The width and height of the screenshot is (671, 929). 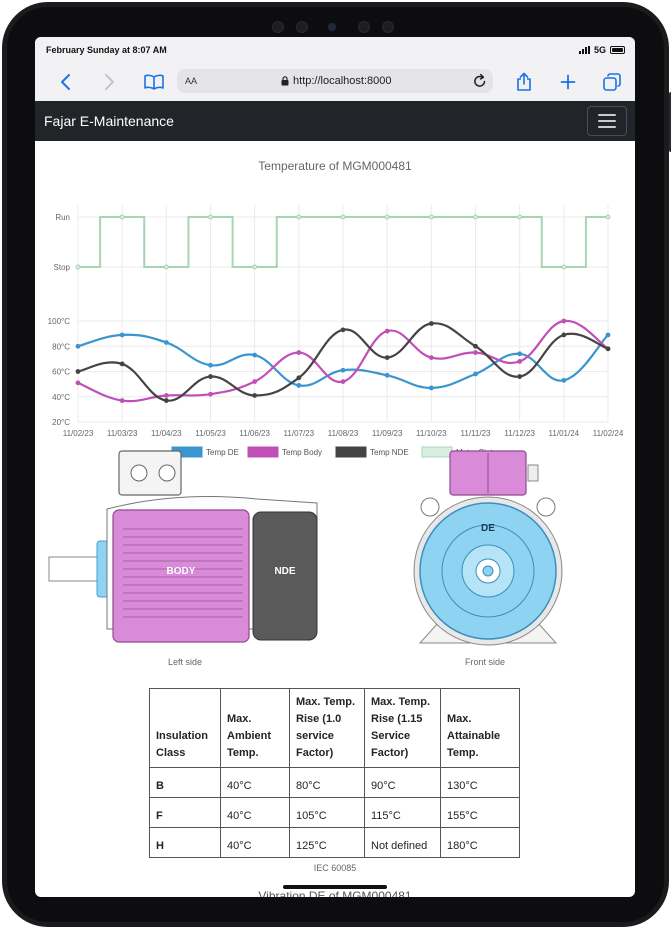 What do you see at coordinates (519, 433) in the screenshot?
I see `x-tick-label: 11/12/23` at bounding box center [519, 433].